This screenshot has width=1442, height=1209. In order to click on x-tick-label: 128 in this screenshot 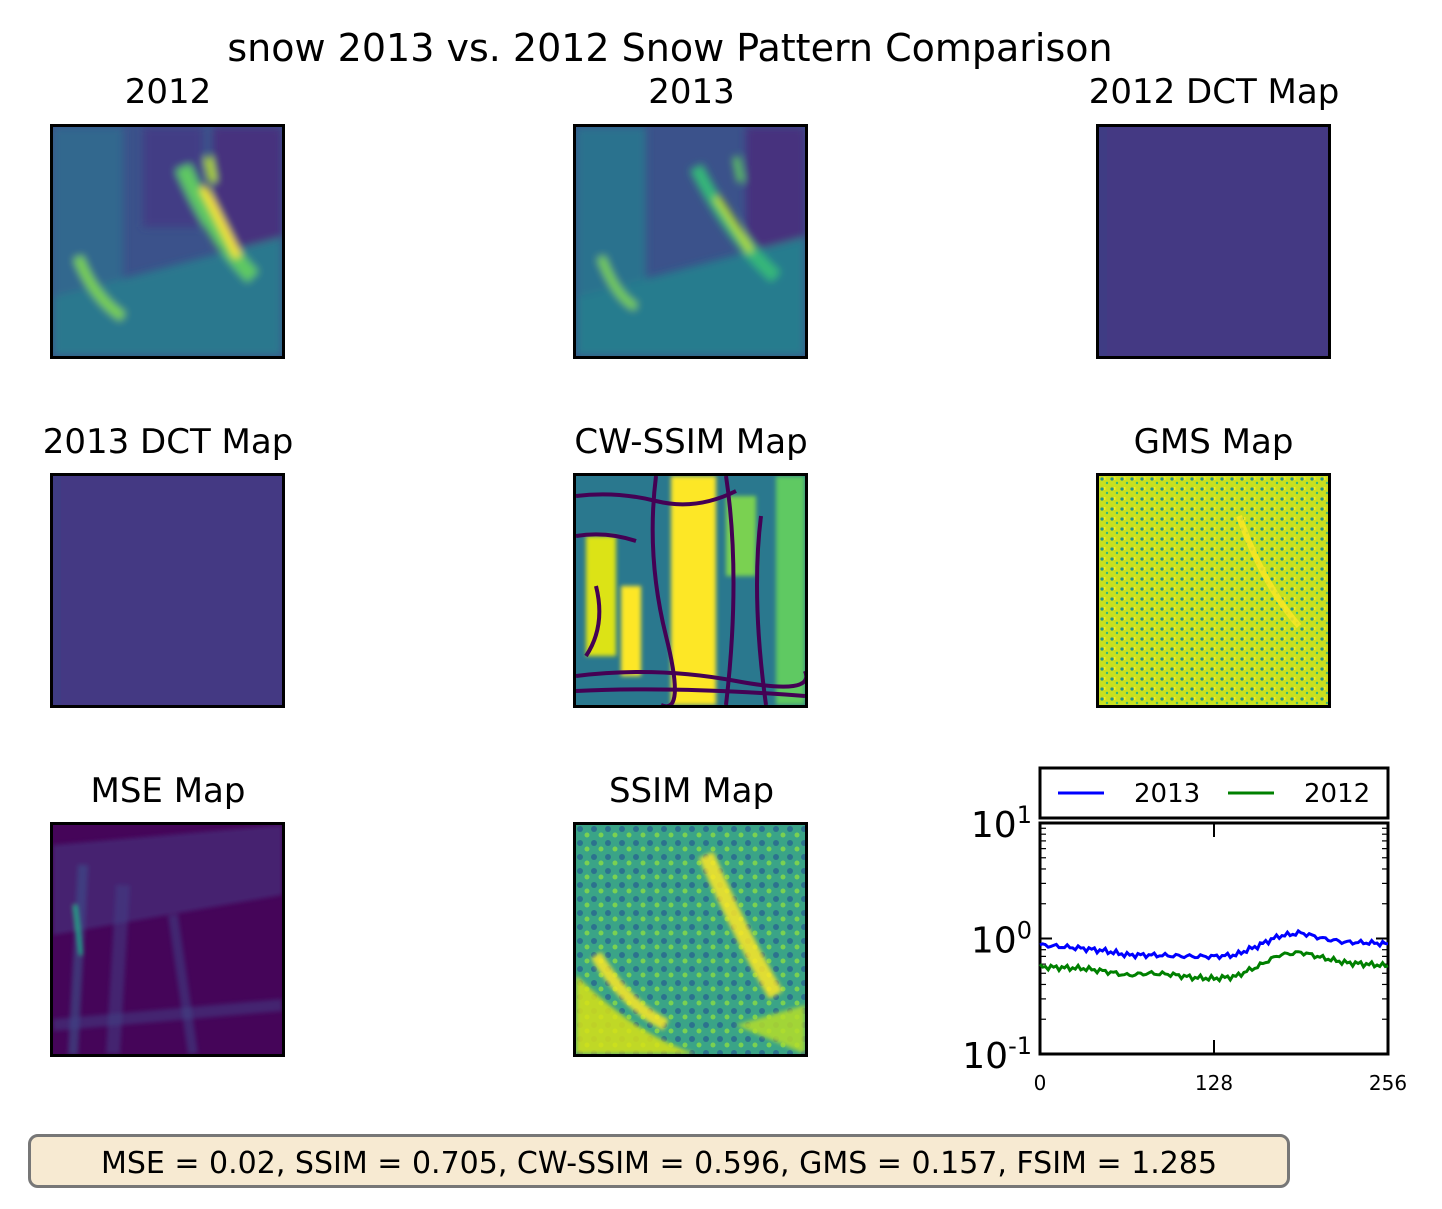, I will do `click(1214, 1083)`.